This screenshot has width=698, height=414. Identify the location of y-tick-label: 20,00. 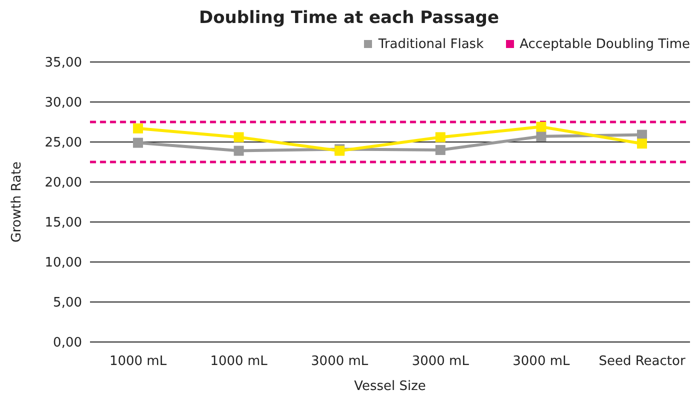
(63, 183).